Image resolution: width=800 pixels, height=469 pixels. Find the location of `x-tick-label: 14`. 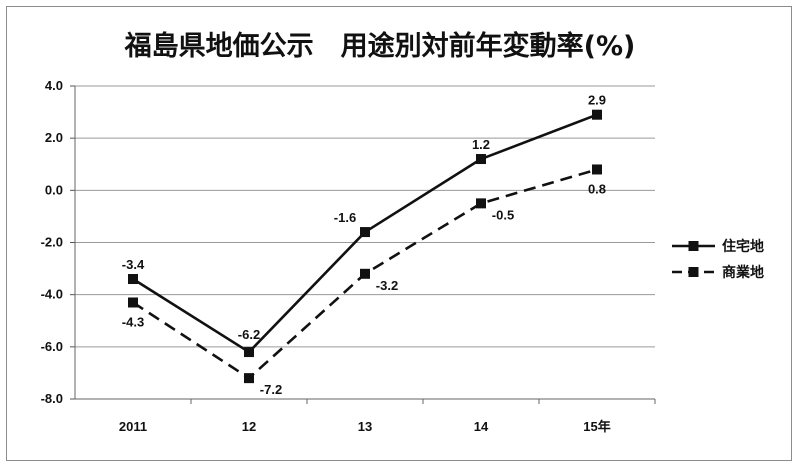

x-tick-label: 14 is located at coordinates (481, 426).